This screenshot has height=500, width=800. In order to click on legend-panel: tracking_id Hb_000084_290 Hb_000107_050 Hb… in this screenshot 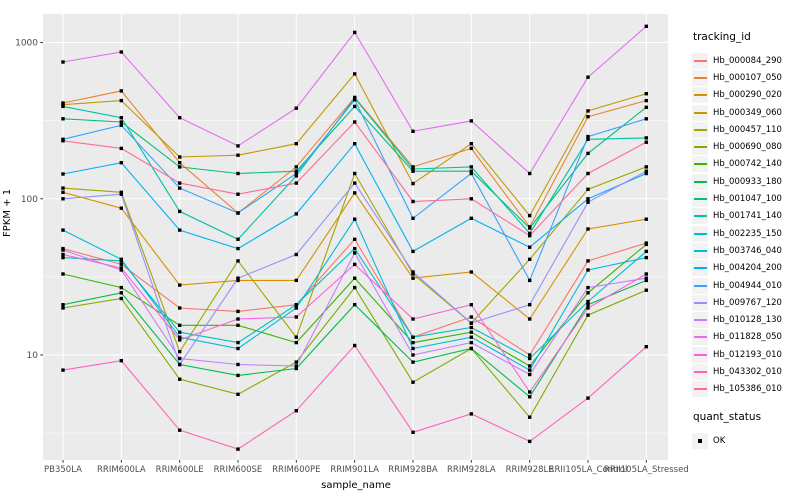, I will do `click(745, 240)`.